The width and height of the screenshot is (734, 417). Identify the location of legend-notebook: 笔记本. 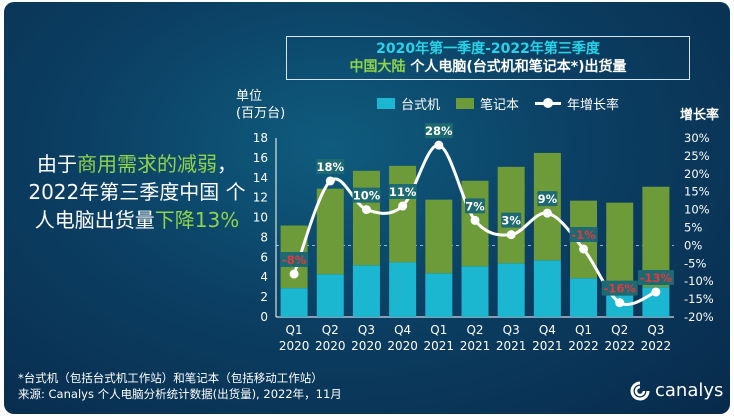
(487, 103).